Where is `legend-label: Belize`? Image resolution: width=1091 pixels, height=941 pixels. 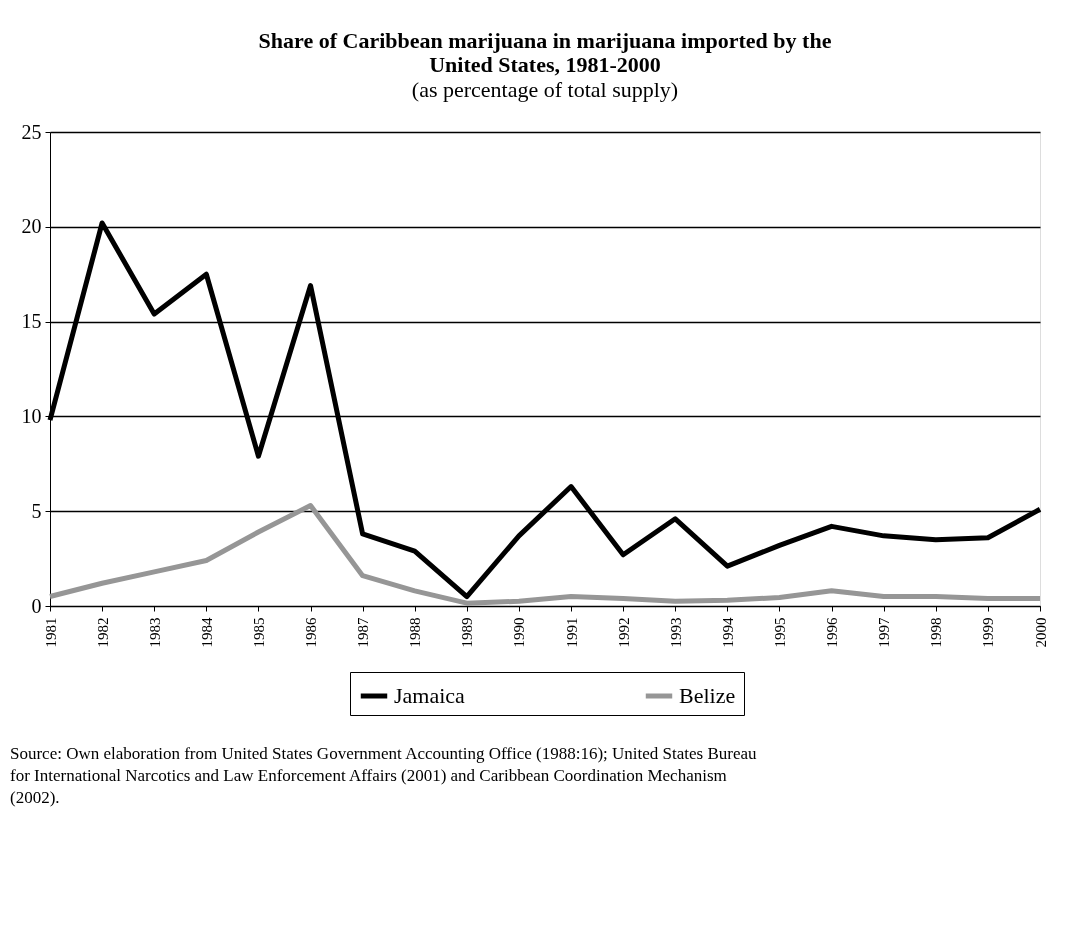
legend-label: Belize is located at coordinates (707, 695).